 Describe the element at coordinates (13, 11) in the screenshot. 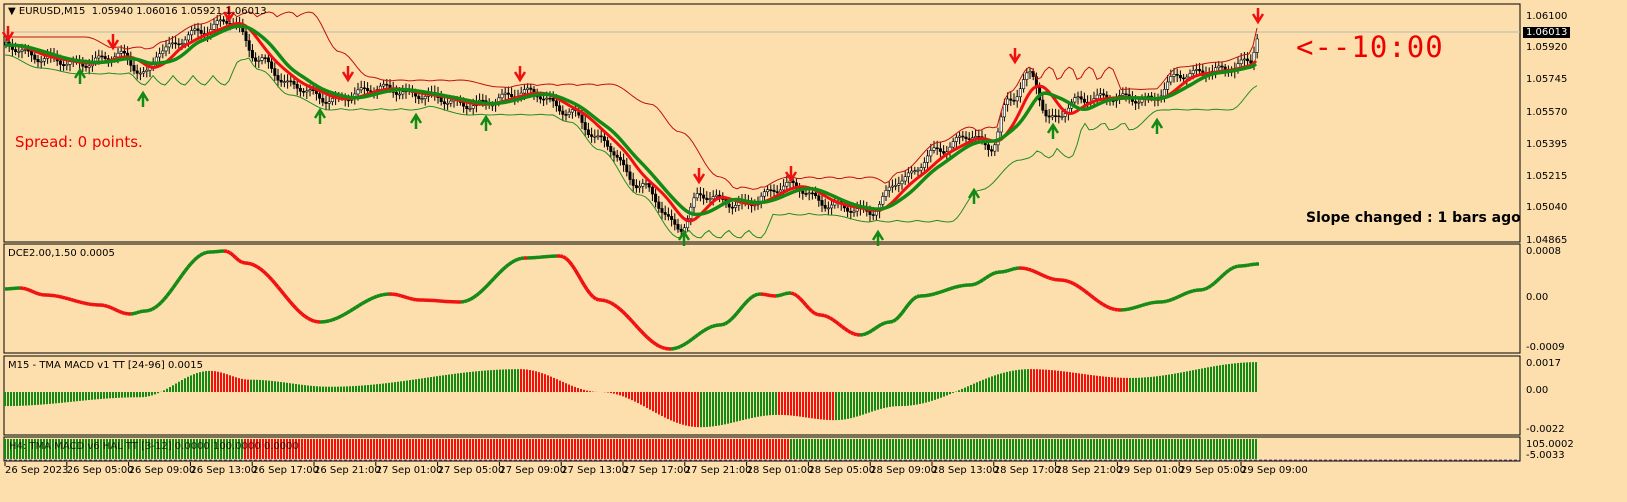

I see `triangle-down-icon: ▼` at that location.